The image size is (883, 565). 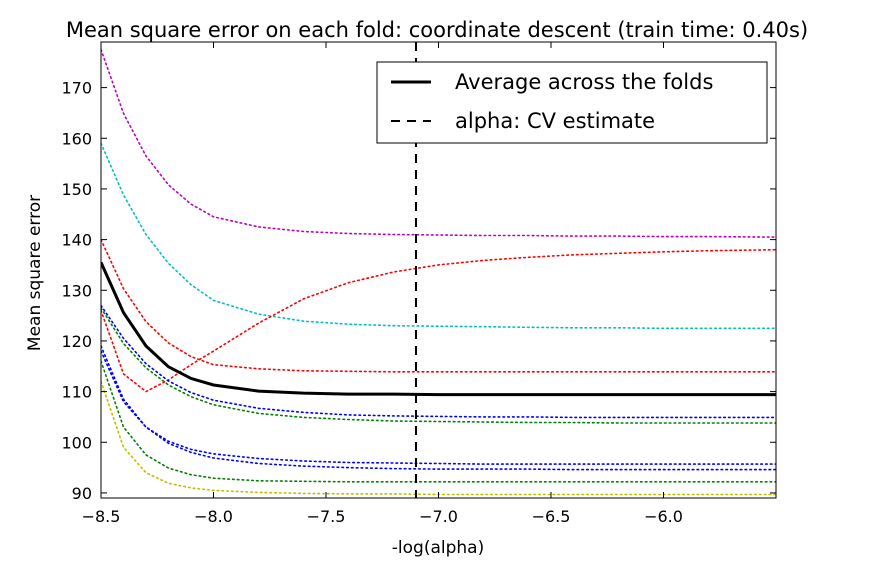 What do you see at coordinates (76, 240) in the screenshot?
I see `y-tick-label: 140` at bounding box center [76, 240].